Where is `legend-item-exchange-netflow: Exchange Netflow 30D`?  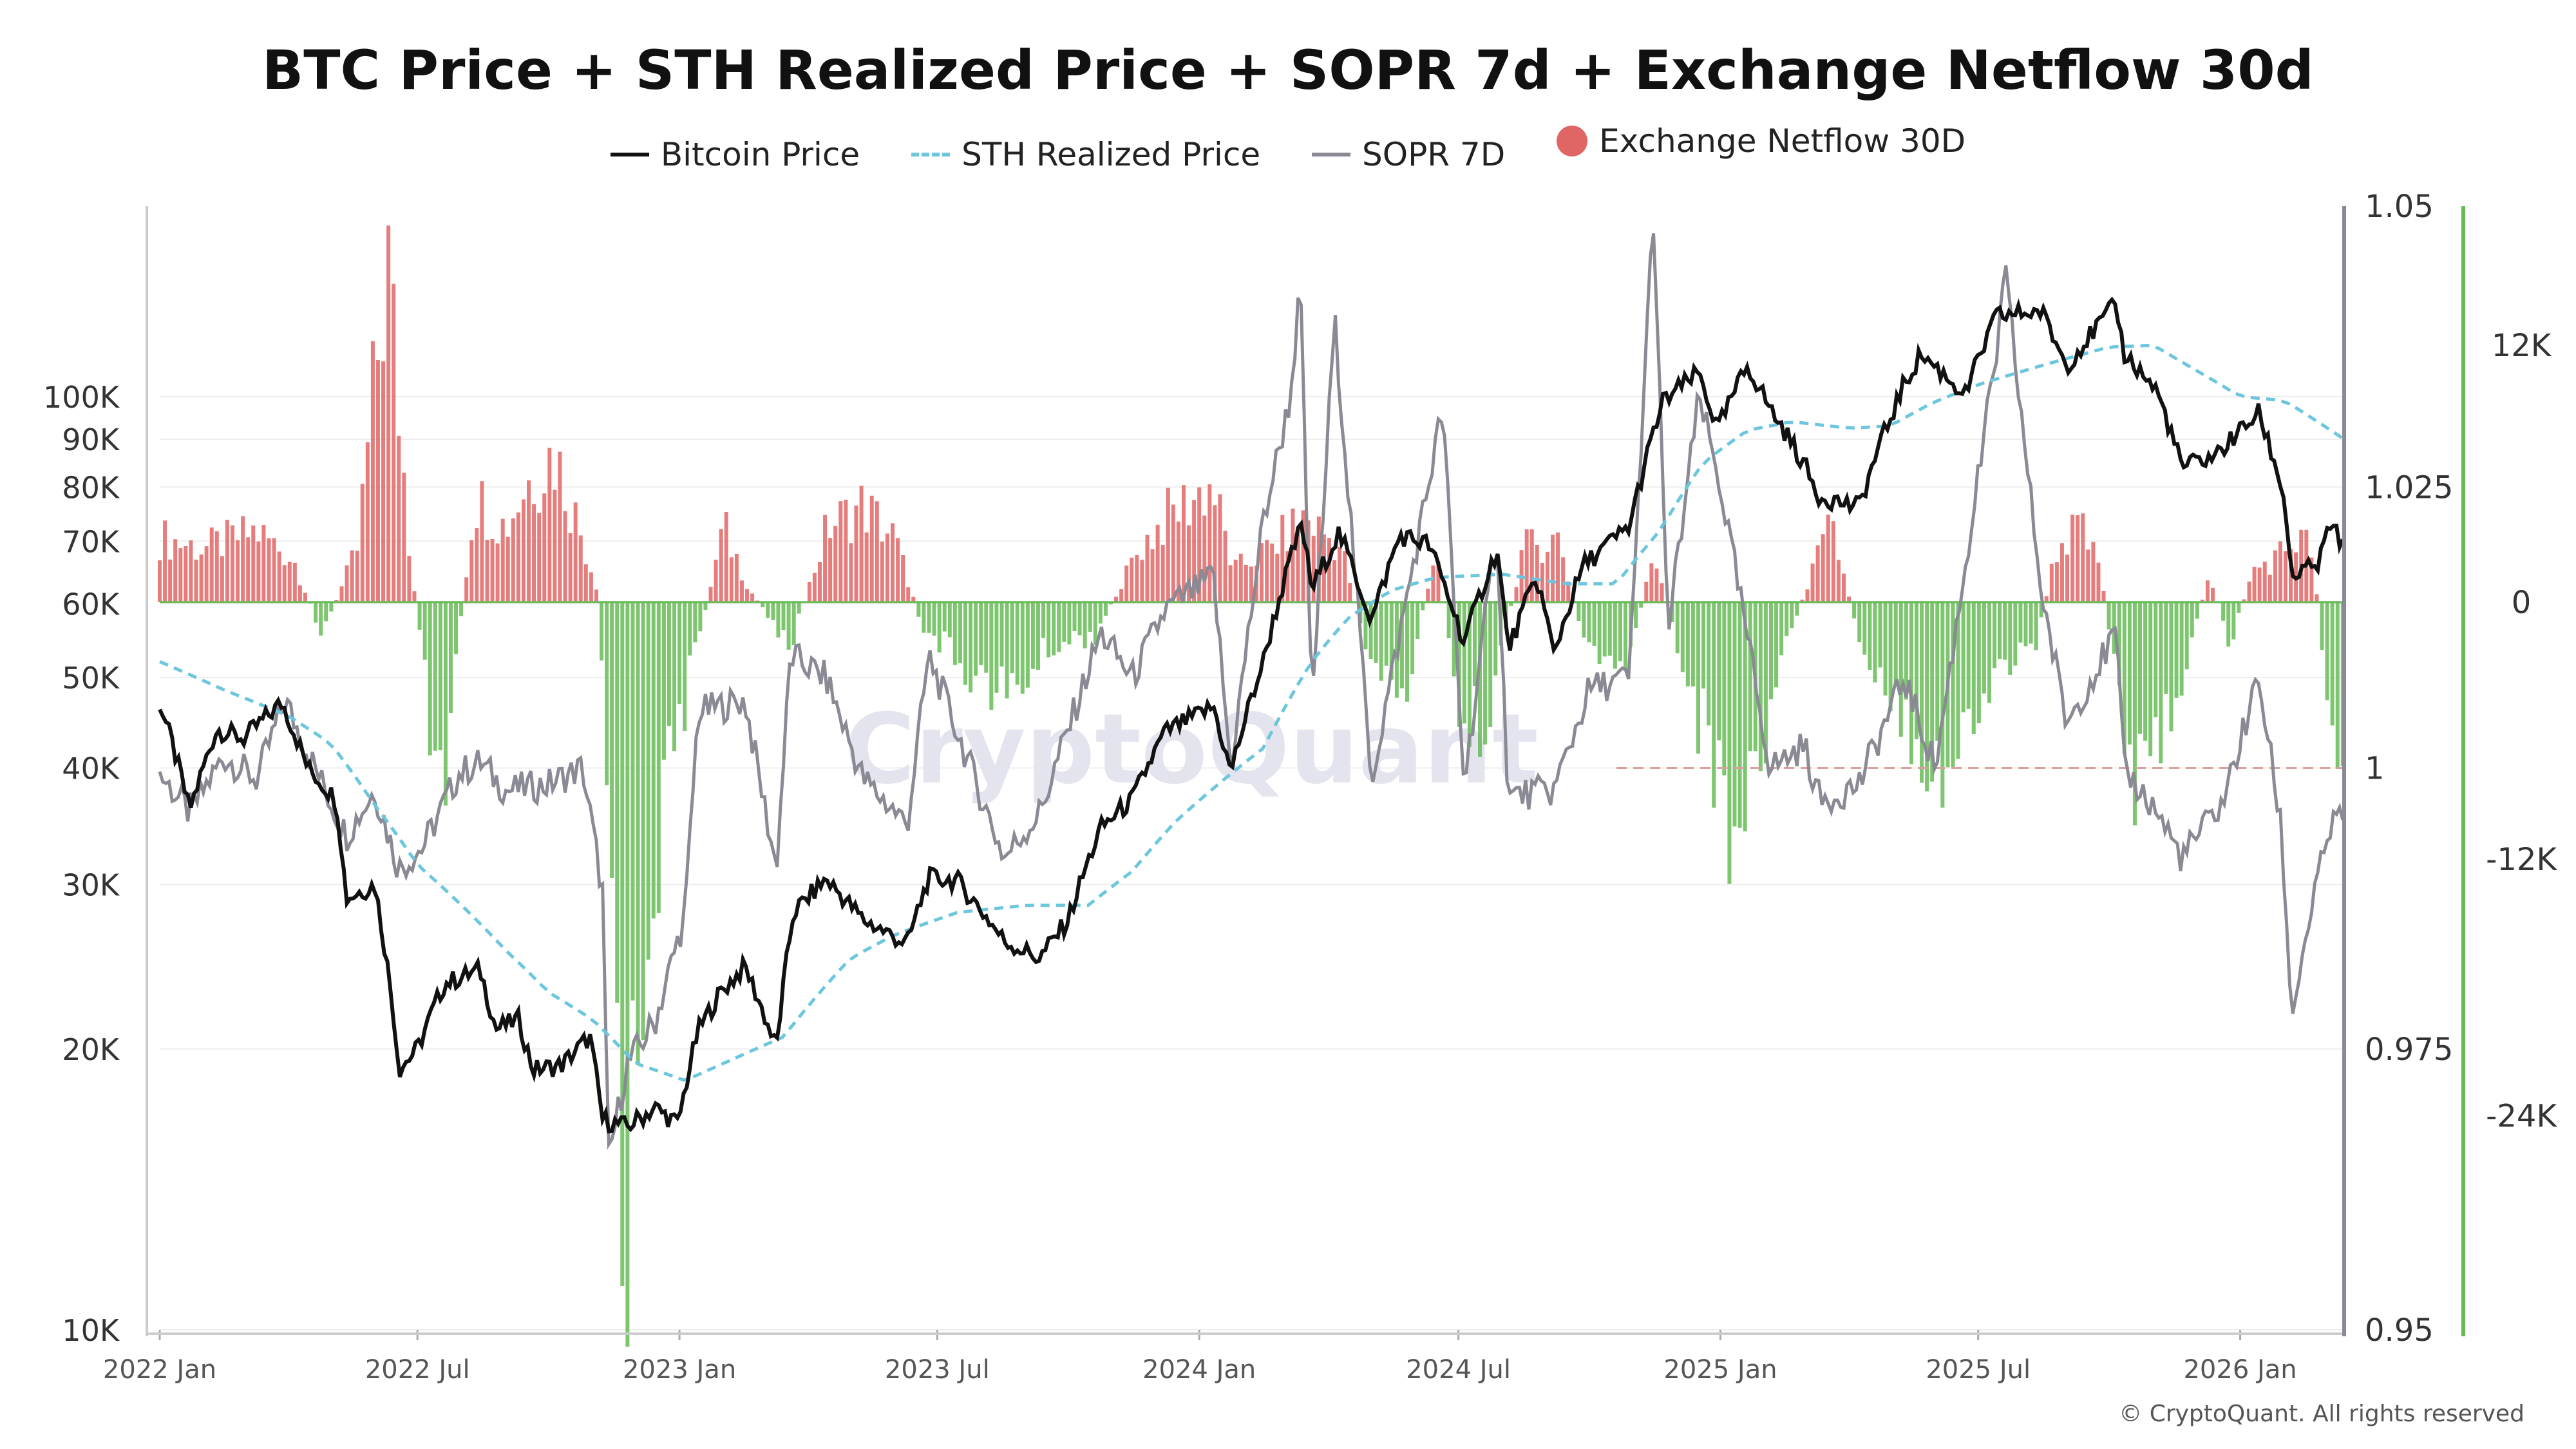 legend-item-exchange-netflow: Exchange Netflow 30D is located at coordinates (1761, 141).